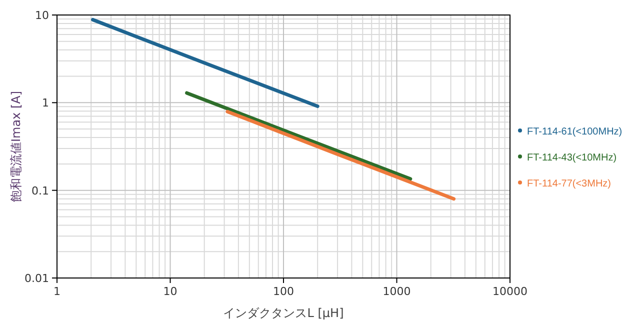  I want to click on x-axis-title: インダクタンスL [μH], so click(283, 313).